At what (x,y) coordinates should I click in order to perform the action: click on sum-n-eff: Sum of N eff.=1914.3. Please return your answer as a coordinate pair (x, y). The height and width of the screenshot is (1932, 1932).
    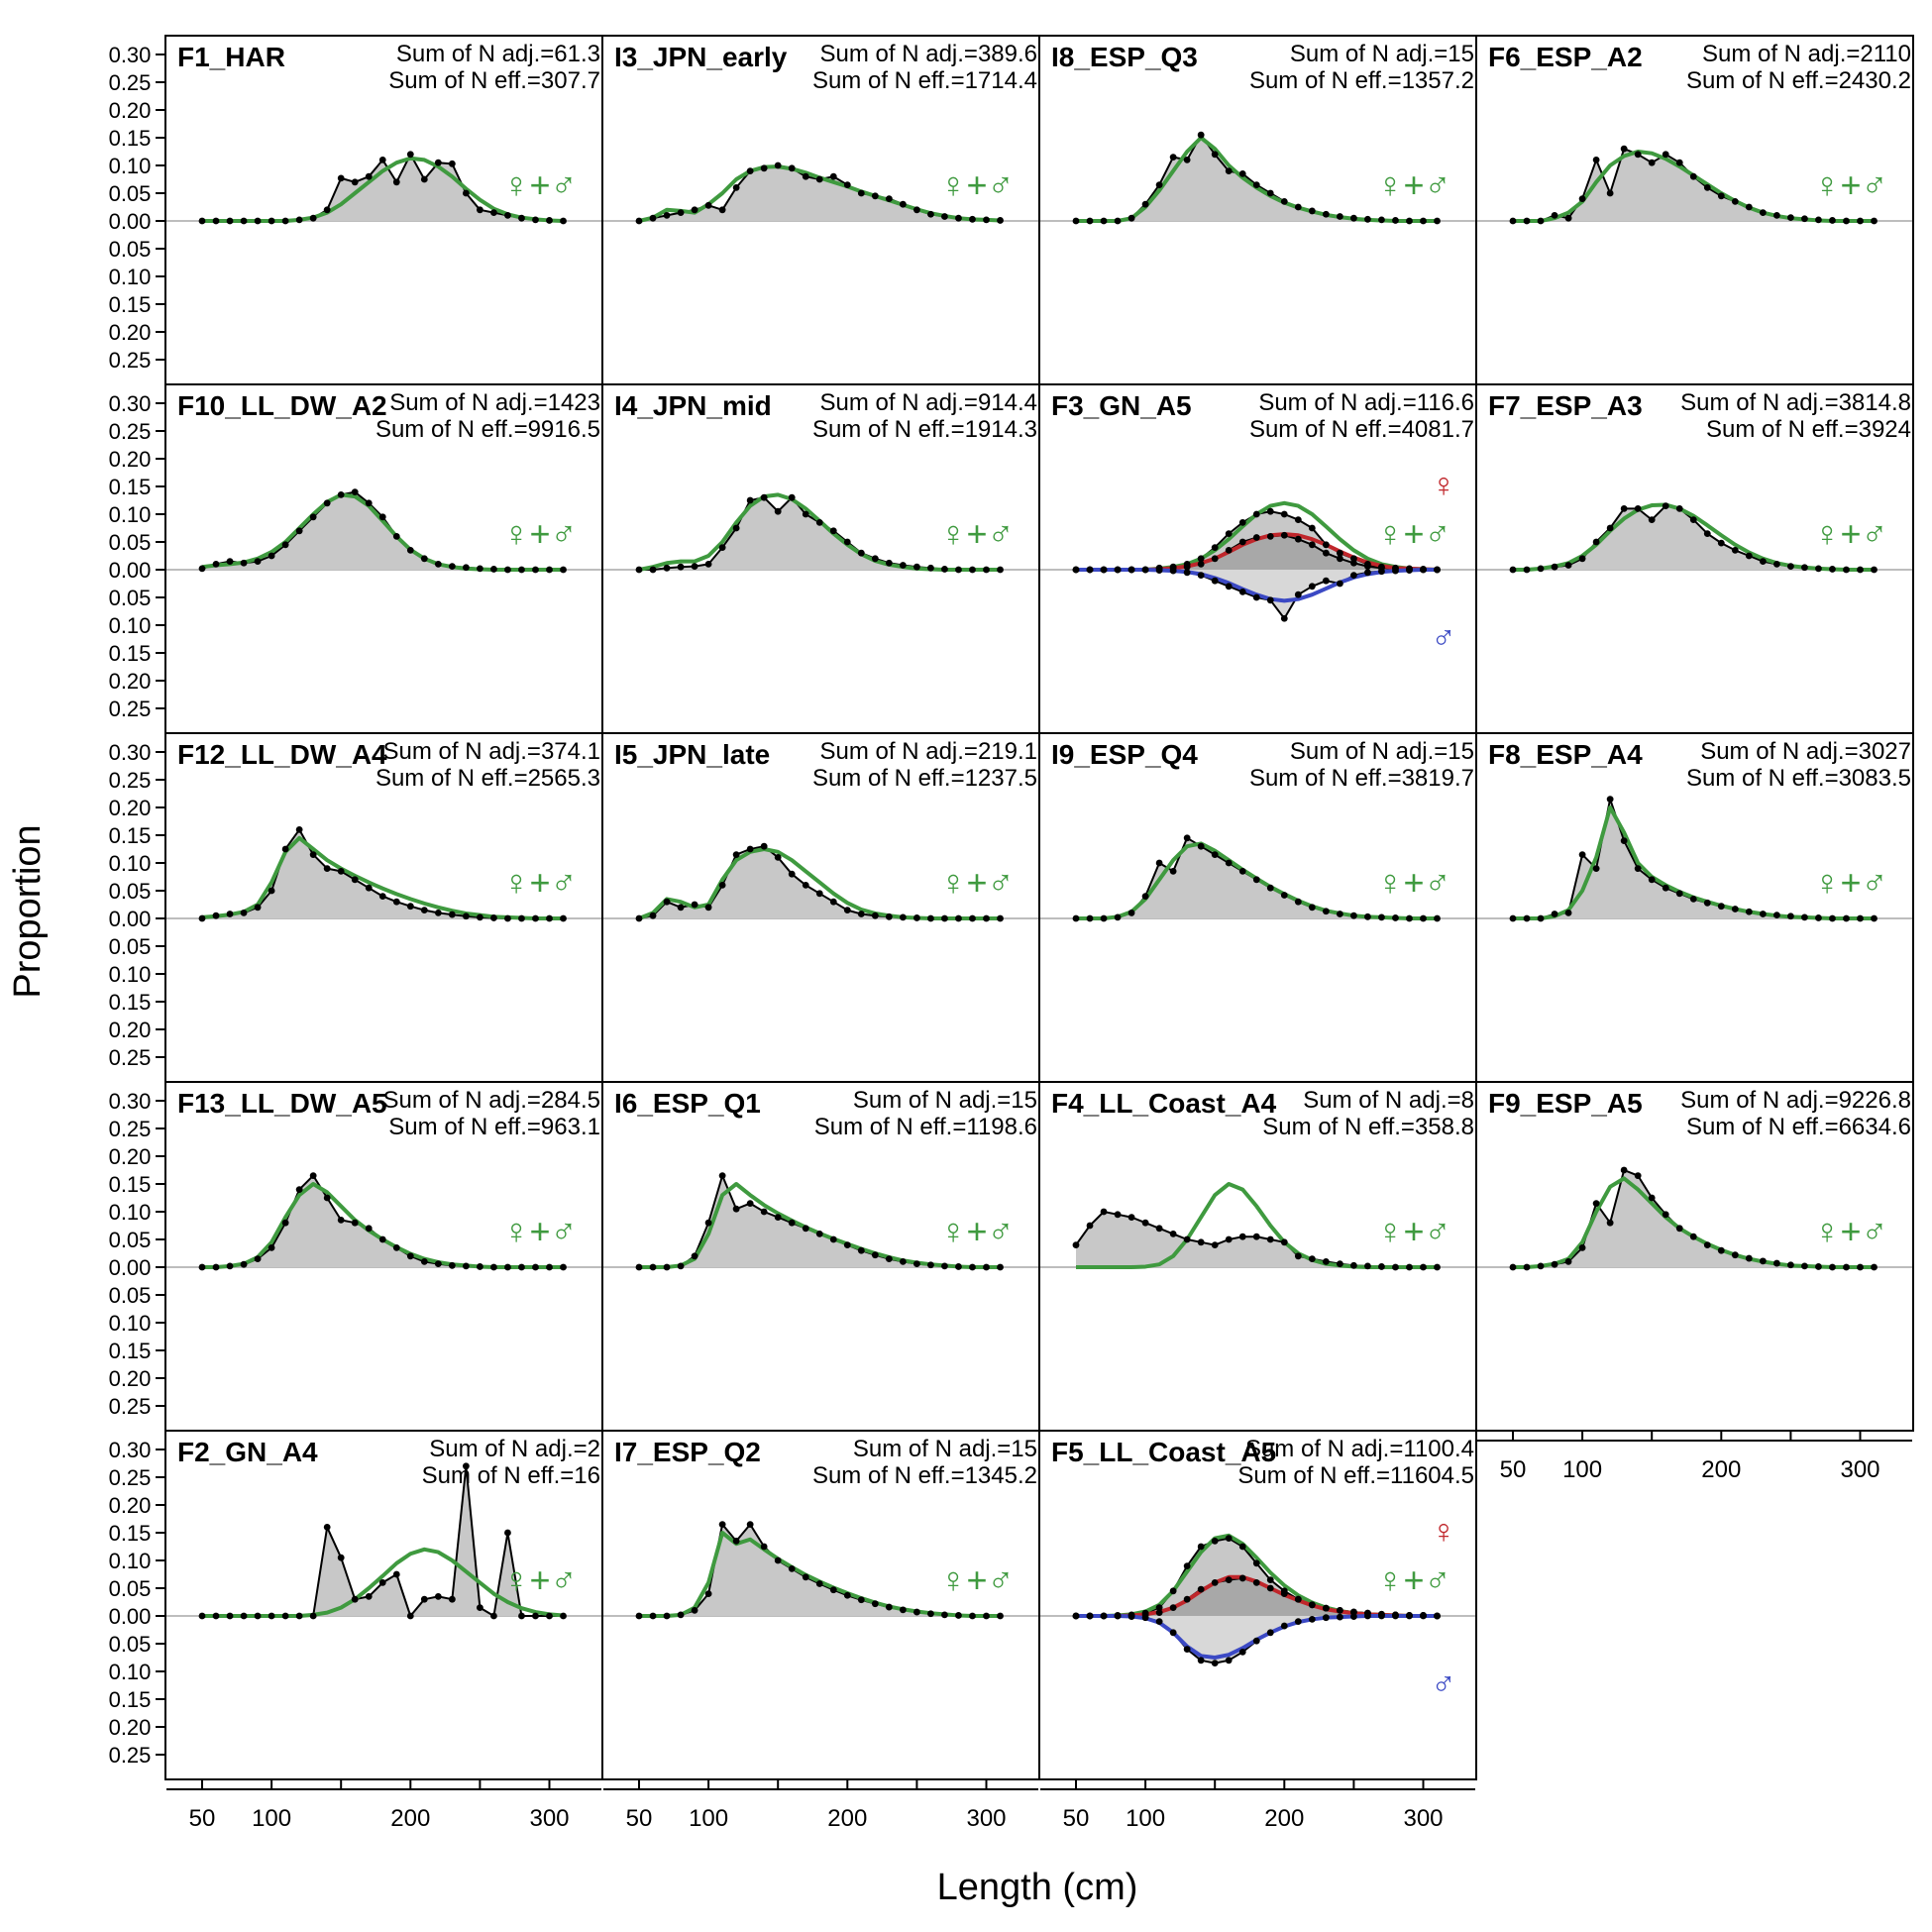
    Looking at the image, I should click on (925, 430).